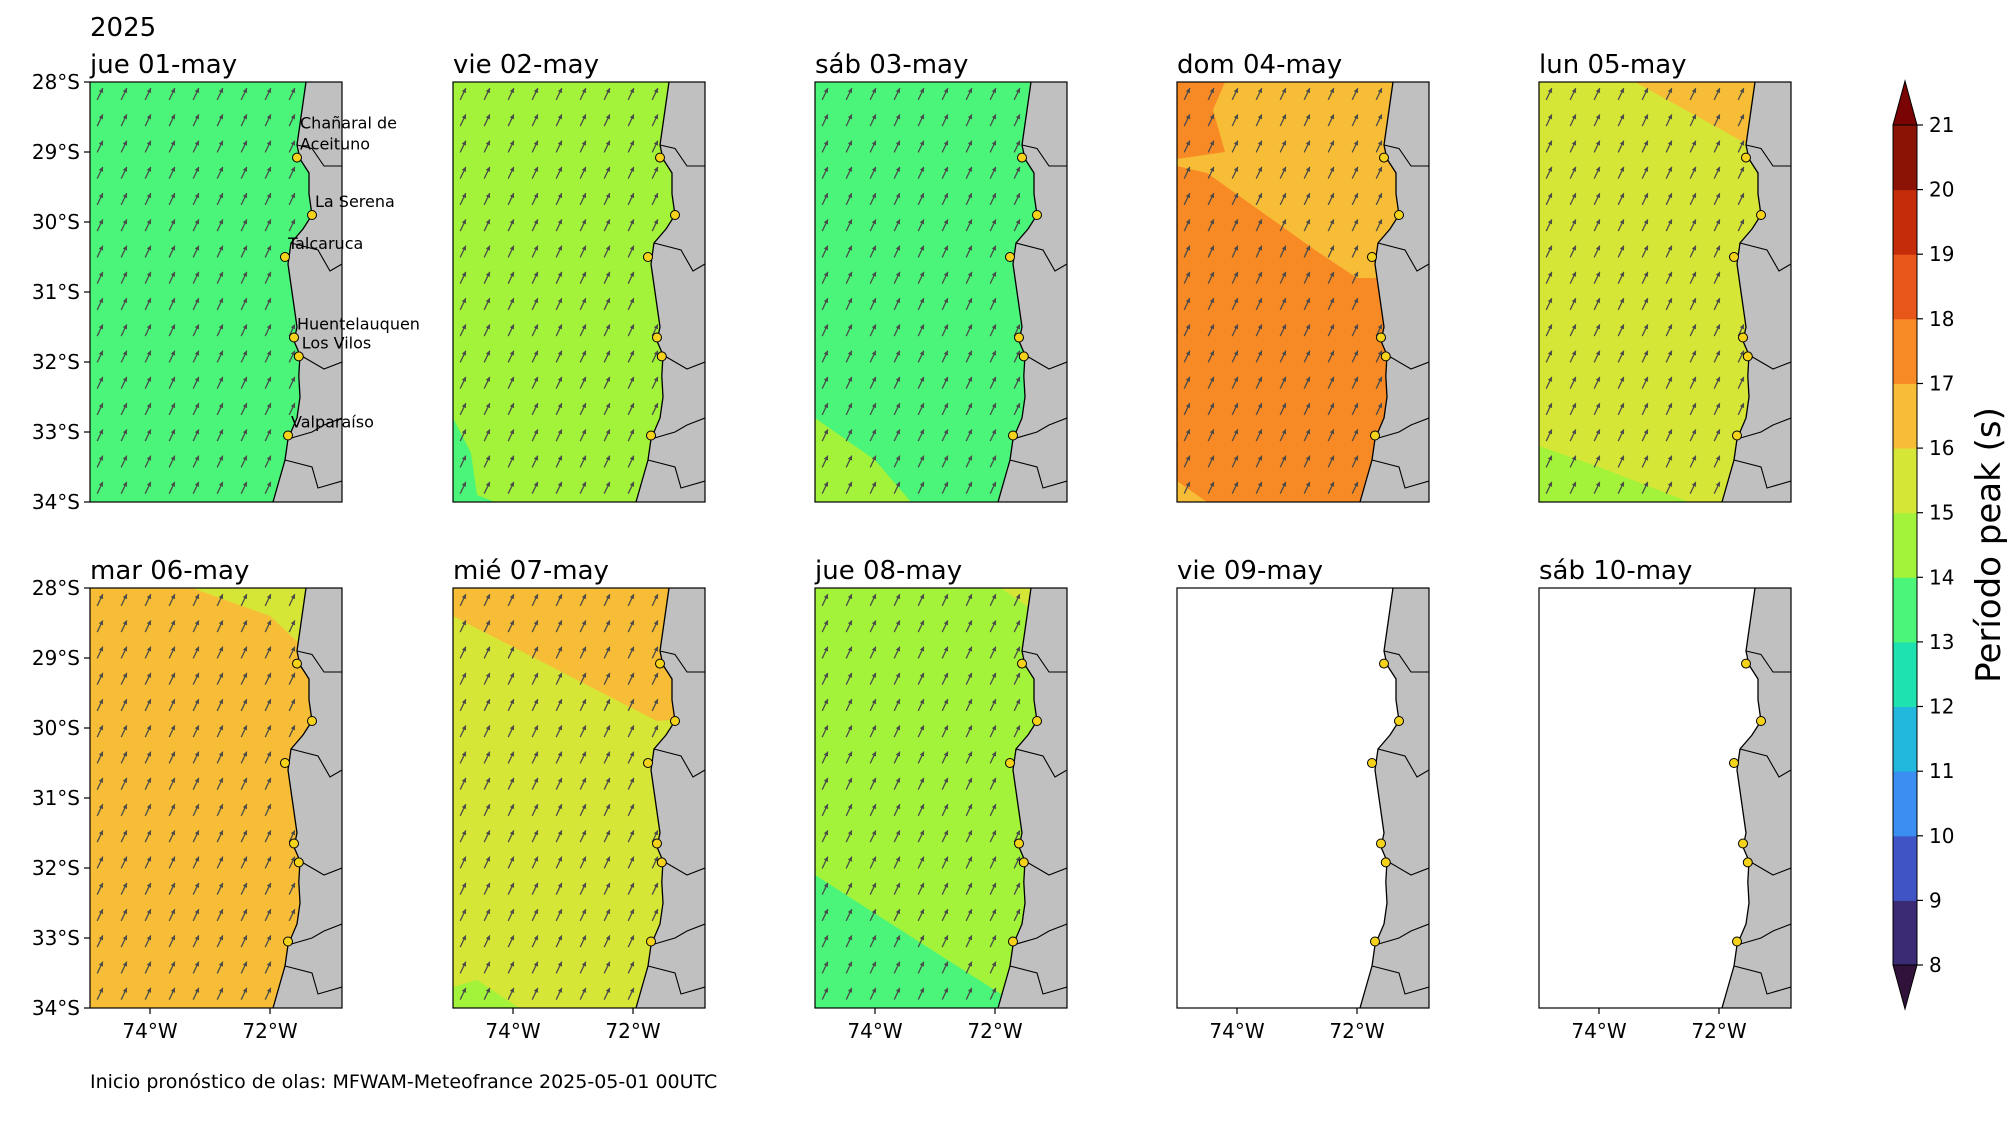 This screenshot has height=1128, width=2016. I want to click on panel-title: sáb 03-may, so click(891, 65).